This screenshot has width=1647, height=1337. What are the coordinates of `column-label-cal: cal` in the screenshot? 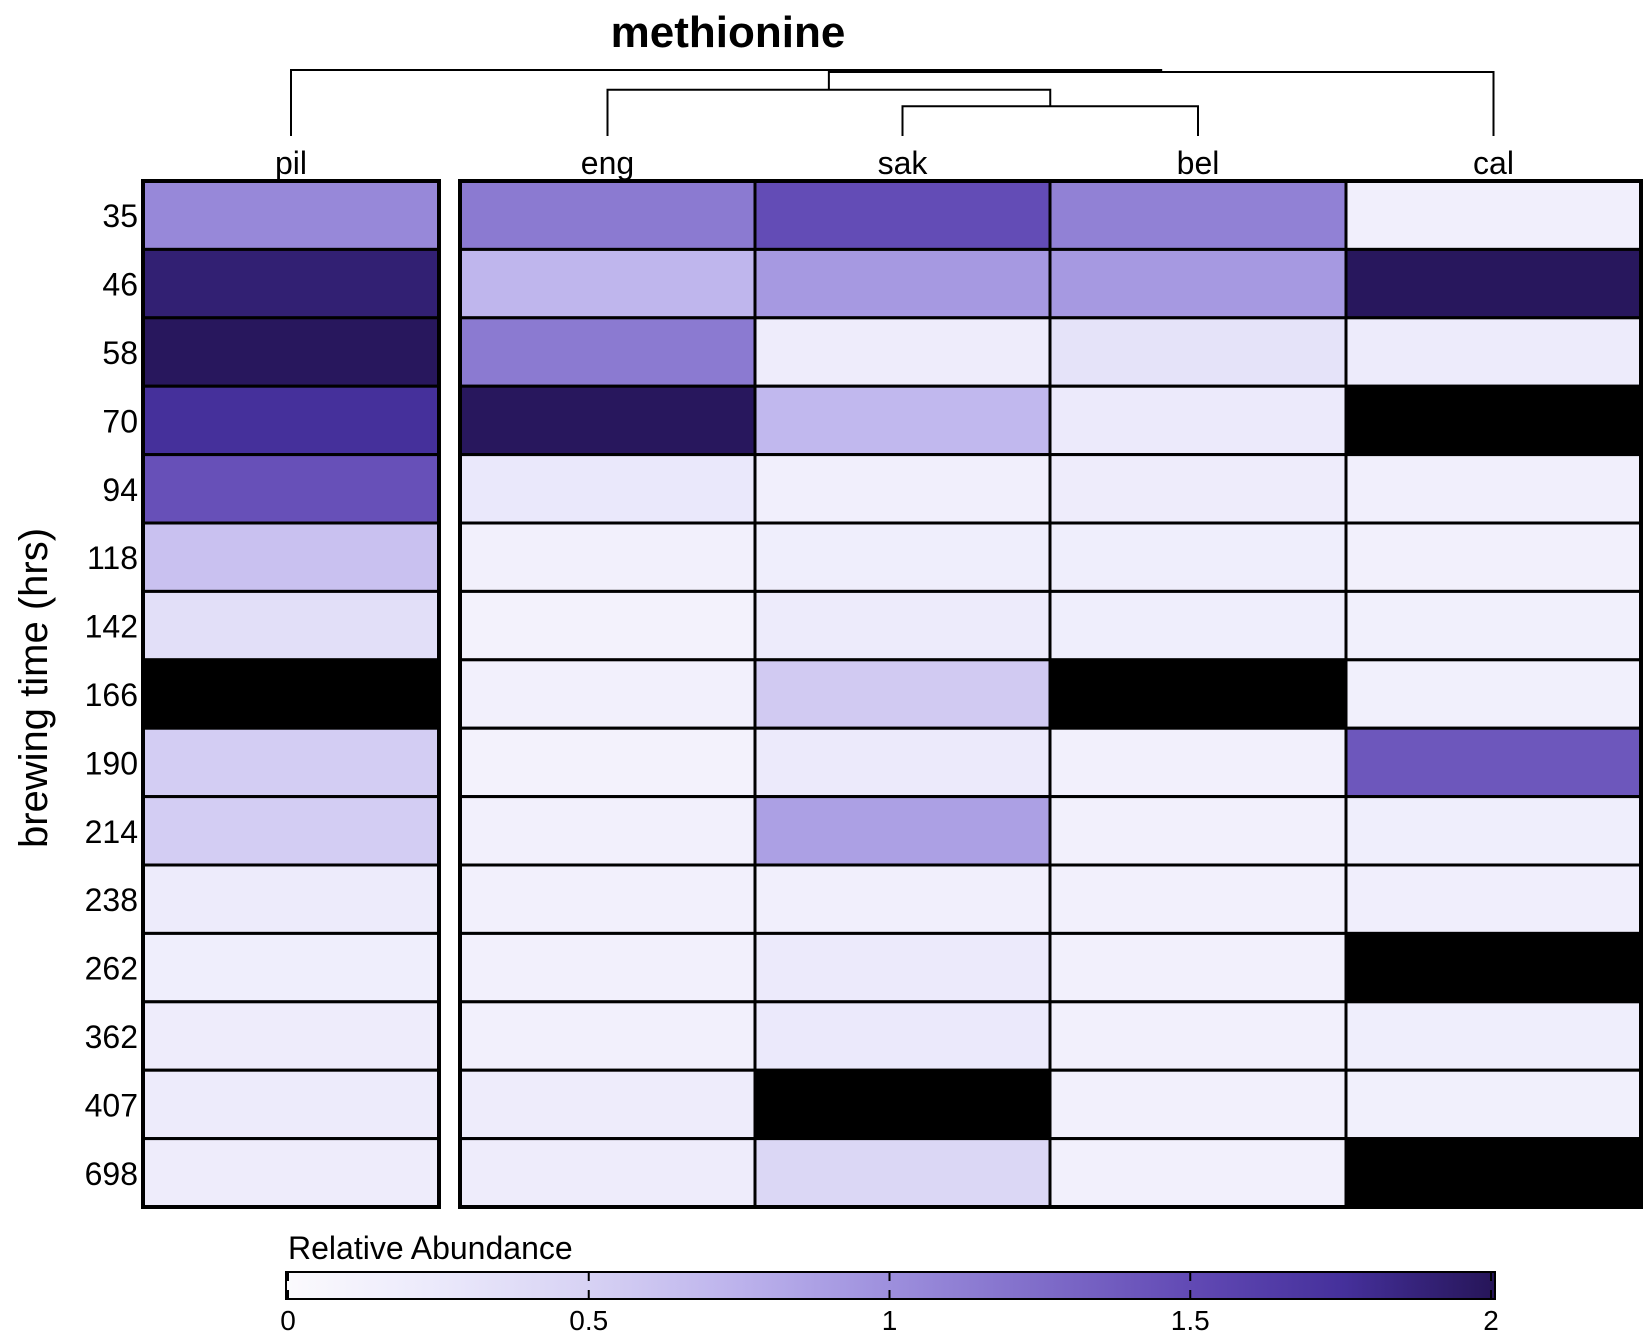 It's located at (1493, 163).